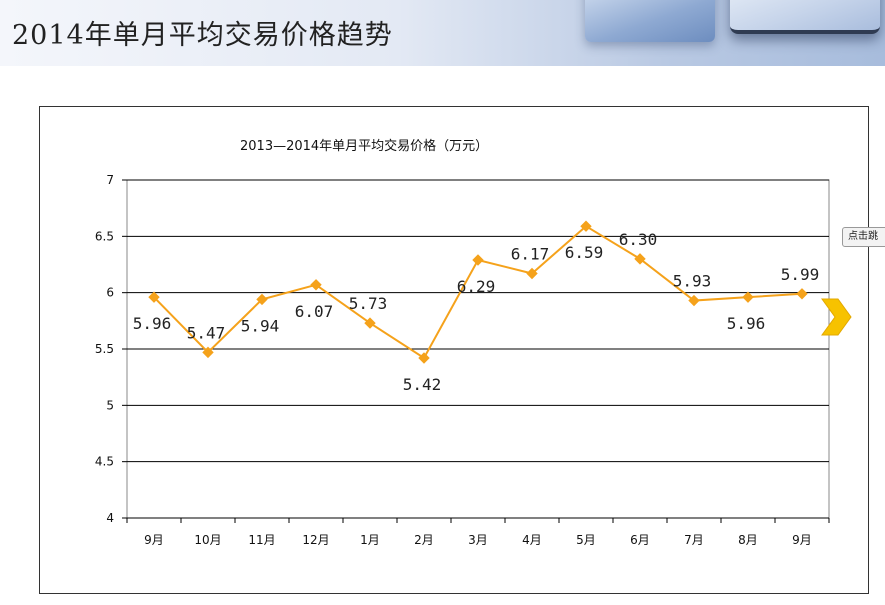 The height and width of the screenshot is (605, 885). What do you see at coordinates (863, 237) in the screenshot?
I see `jump-tooltip: 点击跳` at bounding box center [863, 237].